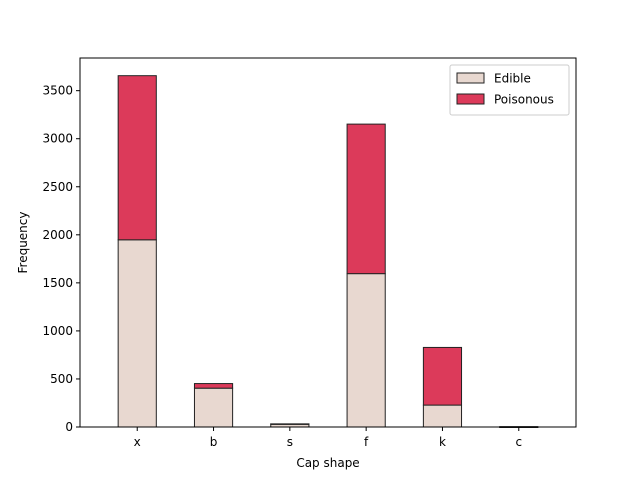 This screenshot has height=480, width=640. What do you see at coordinates (509, 90) in the screenshot?
I see `legend: Edible Poisonous` at bounding box center [509, 90].